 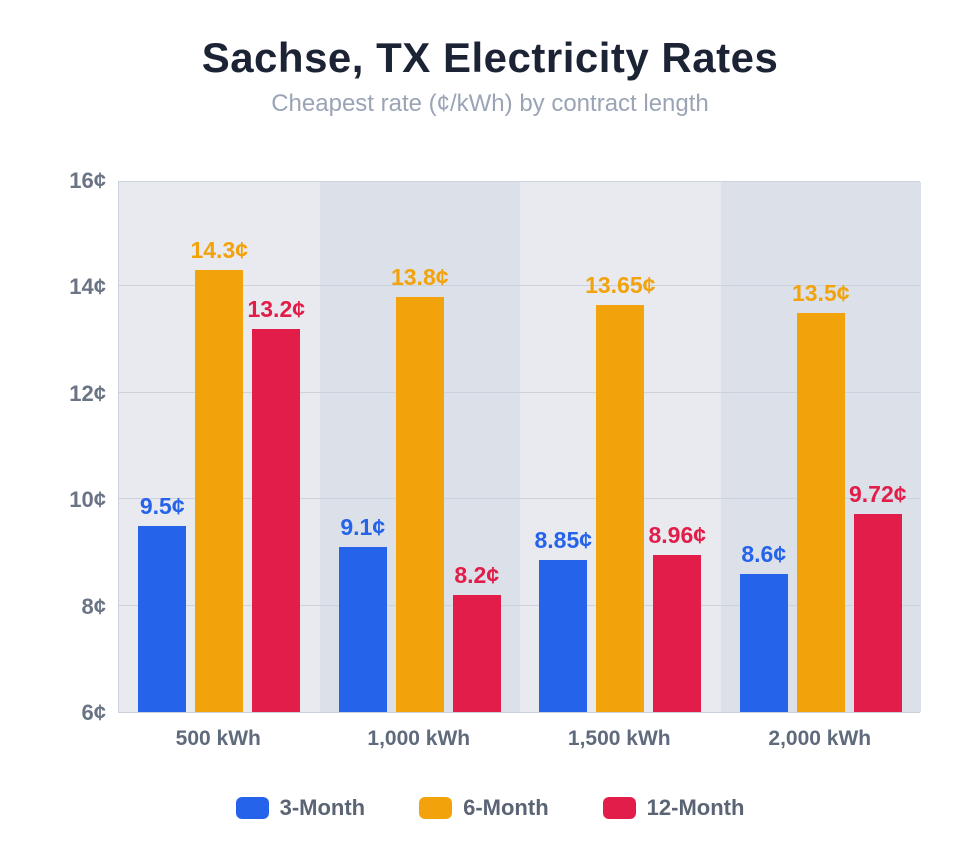 What do you see at coordinates (419, 504) in the screenshot?
I see `bar-6-month-1-000-kwh` at bounding box center [419, 504].